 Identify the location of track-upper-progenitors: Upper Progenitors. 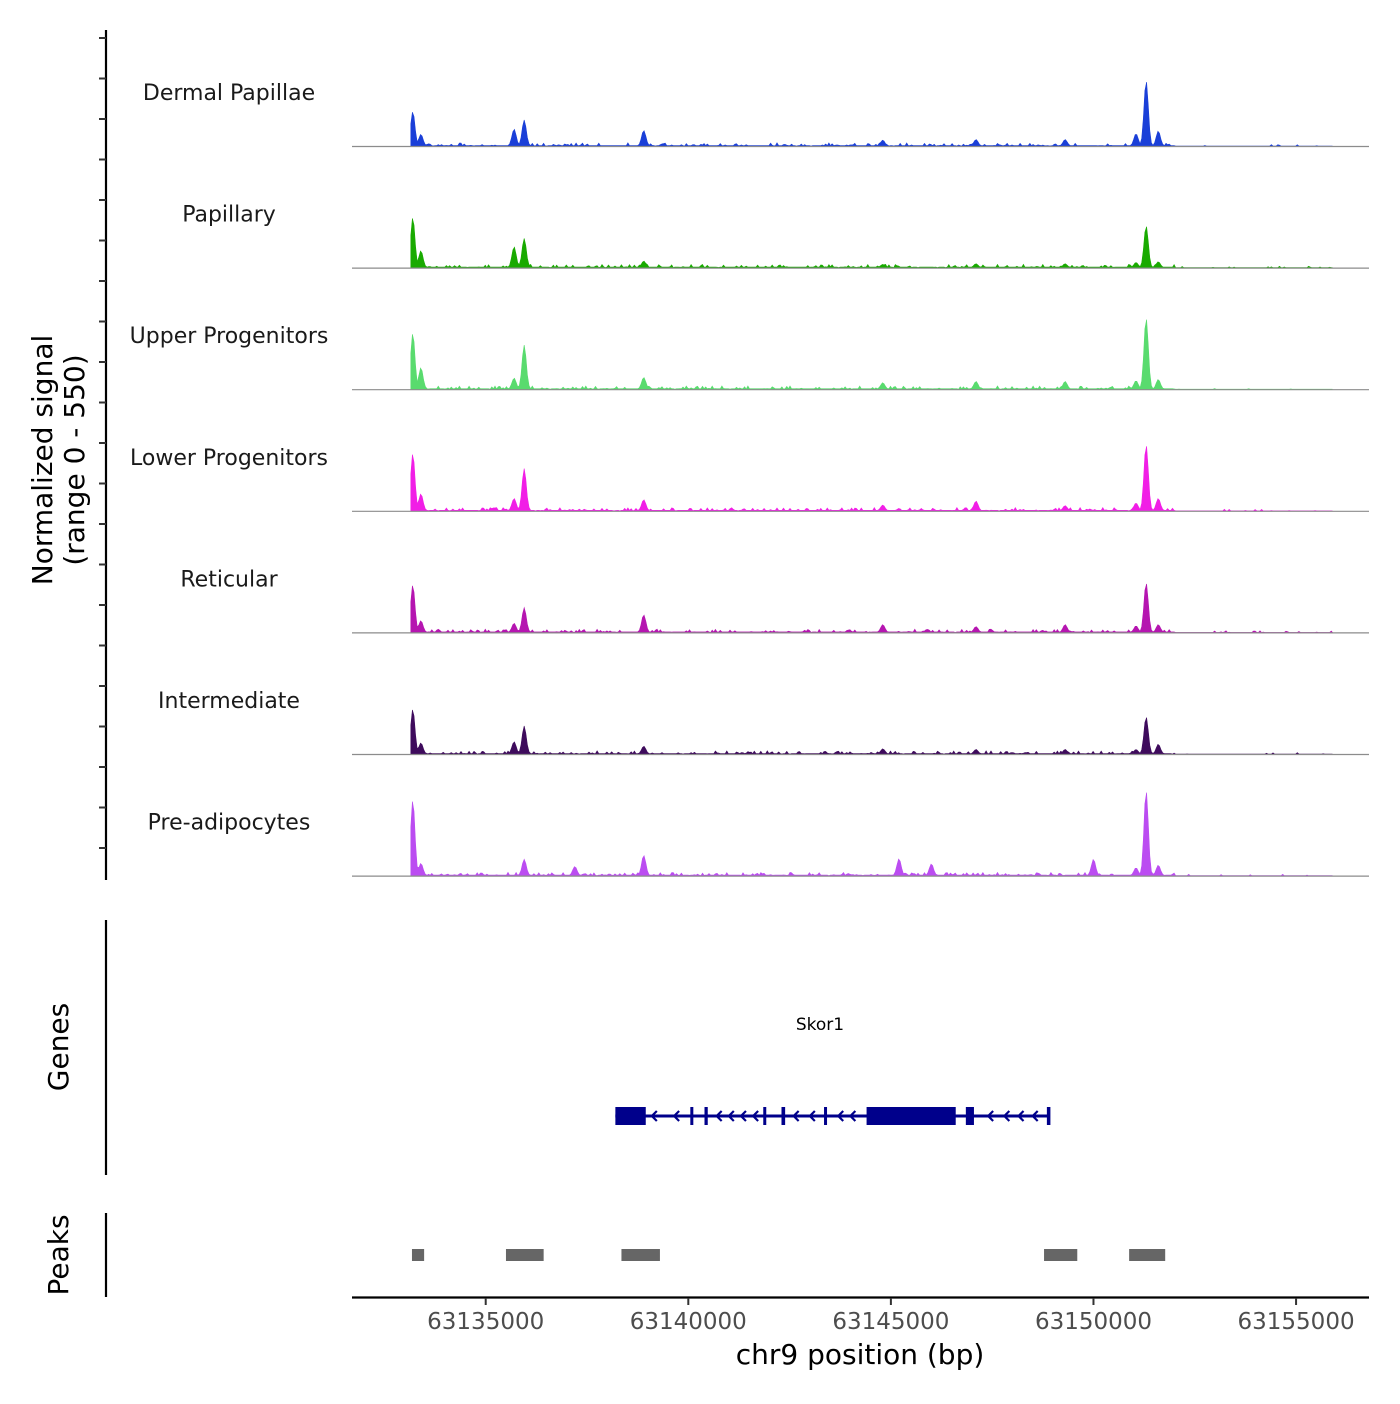
(749, 355).